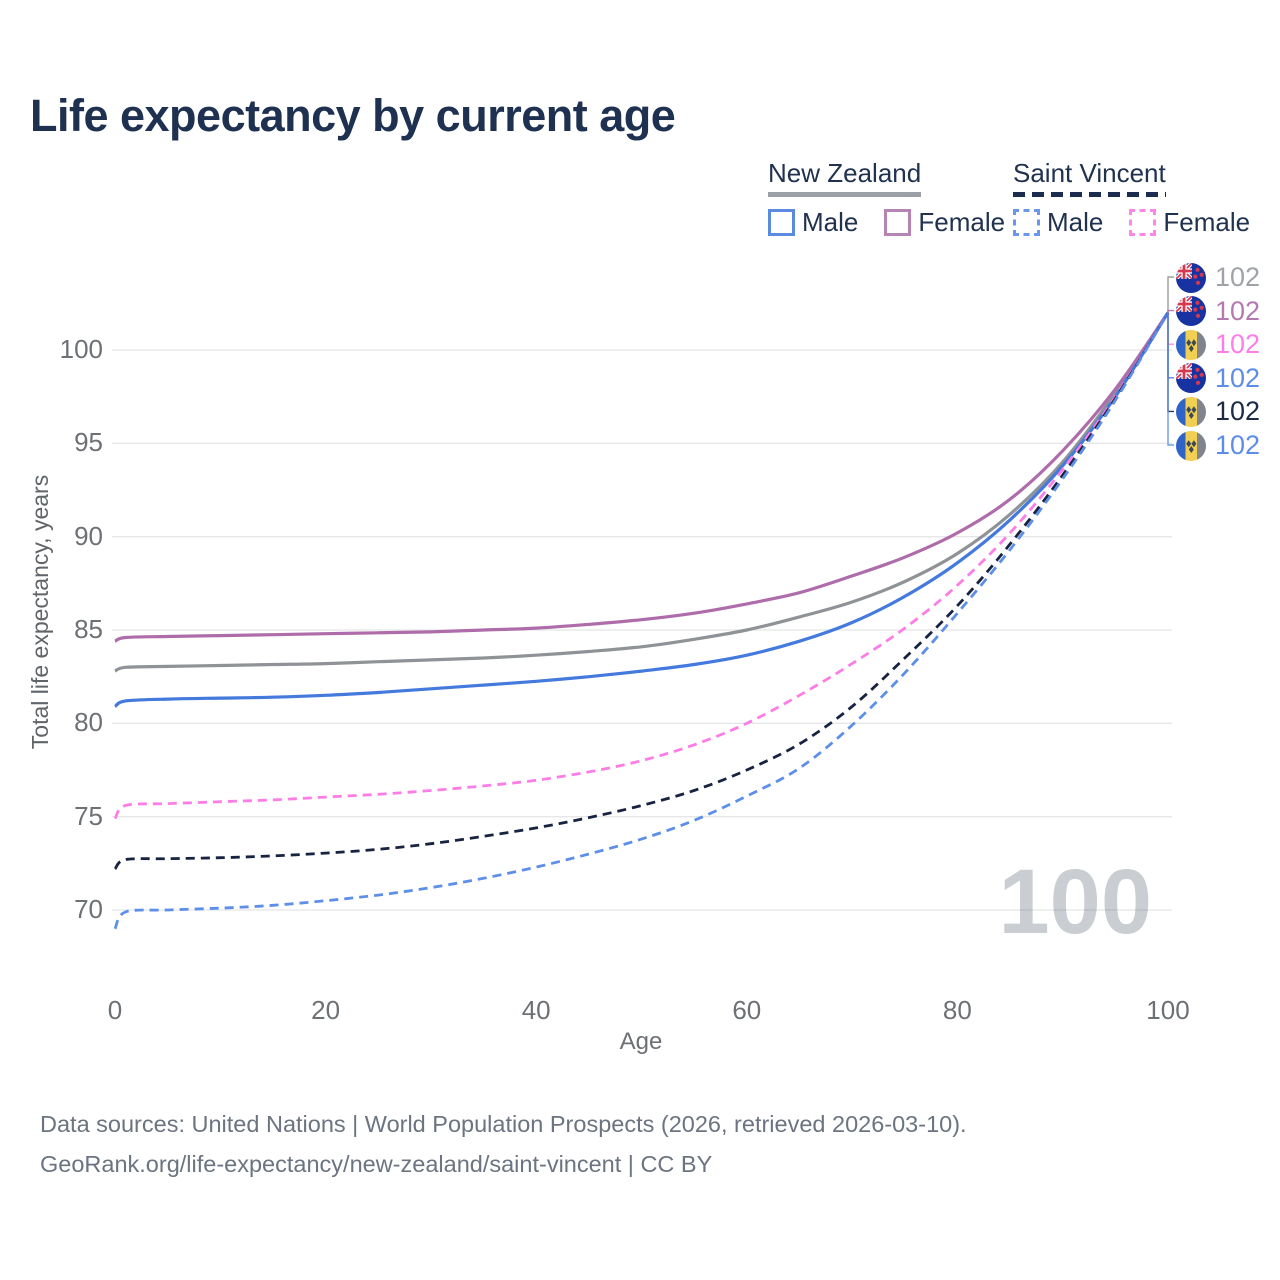  What do you see at coordinates (81, 349) in the screenshot?
I see `y-tick-label-100: 100` at bounding box center [81, 349].